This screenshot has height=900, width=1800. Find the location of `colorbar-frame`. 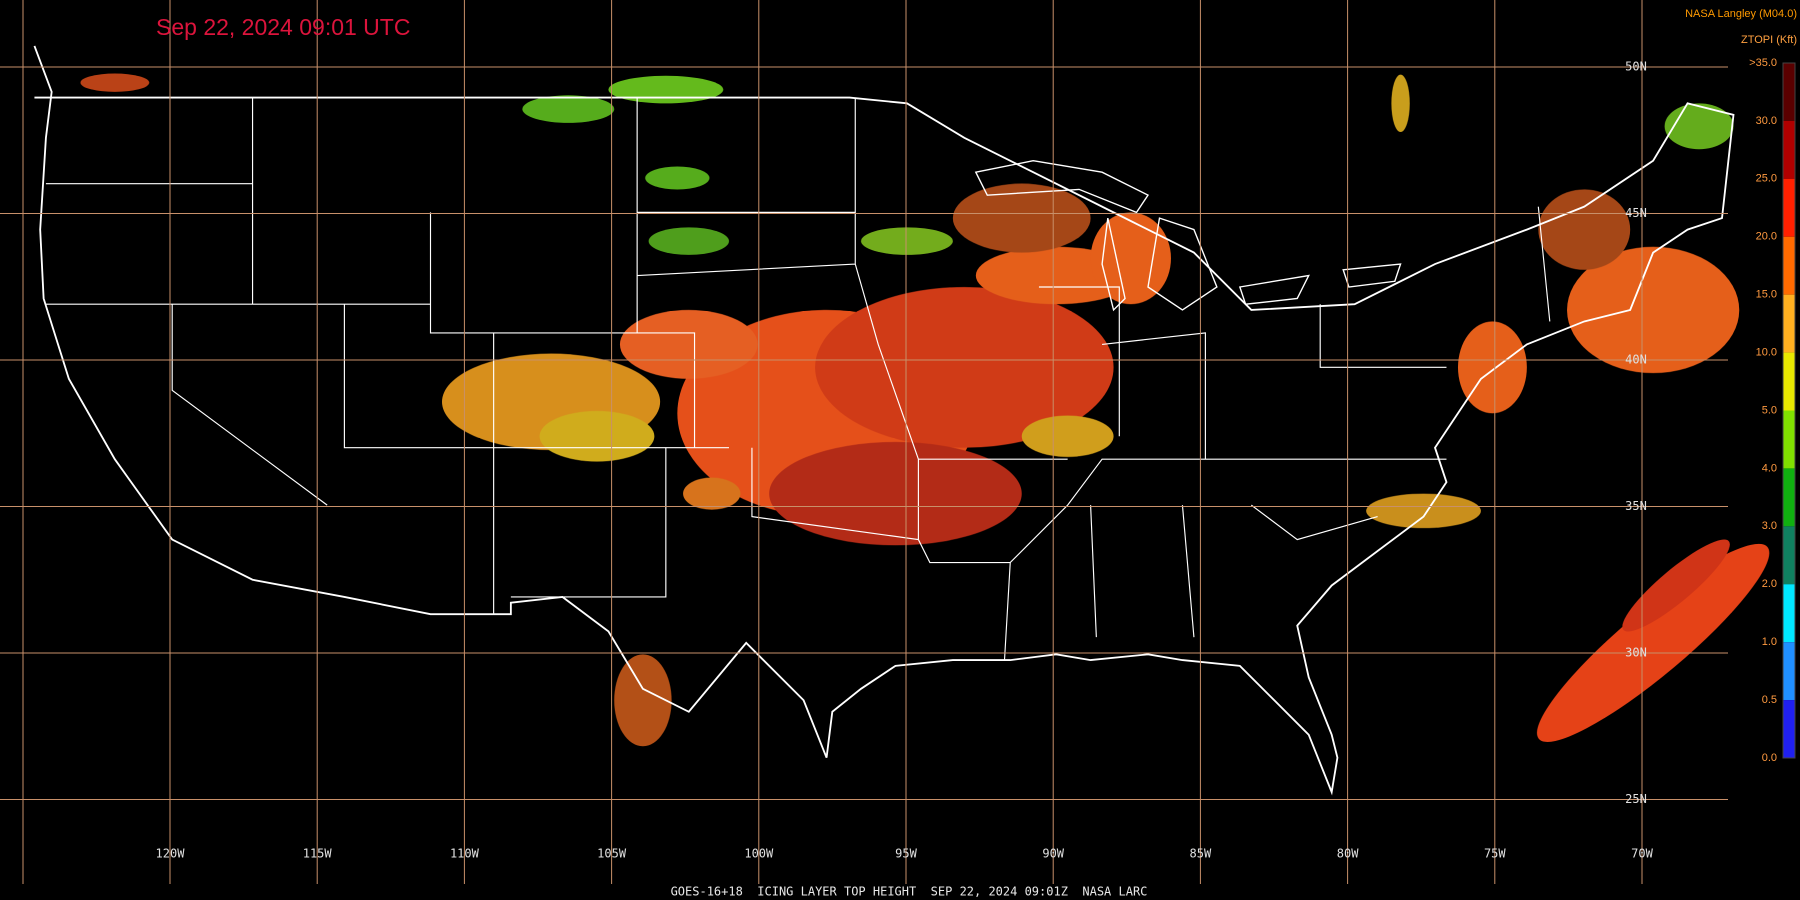

colorbar-frame is located at coordinates (1789, 410).